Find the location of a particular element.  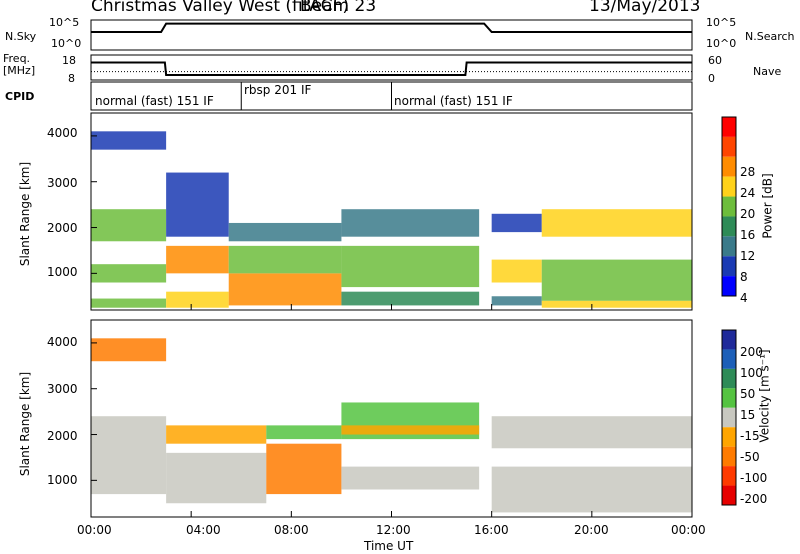

frame-cpid is located at coordinates (391, 96).